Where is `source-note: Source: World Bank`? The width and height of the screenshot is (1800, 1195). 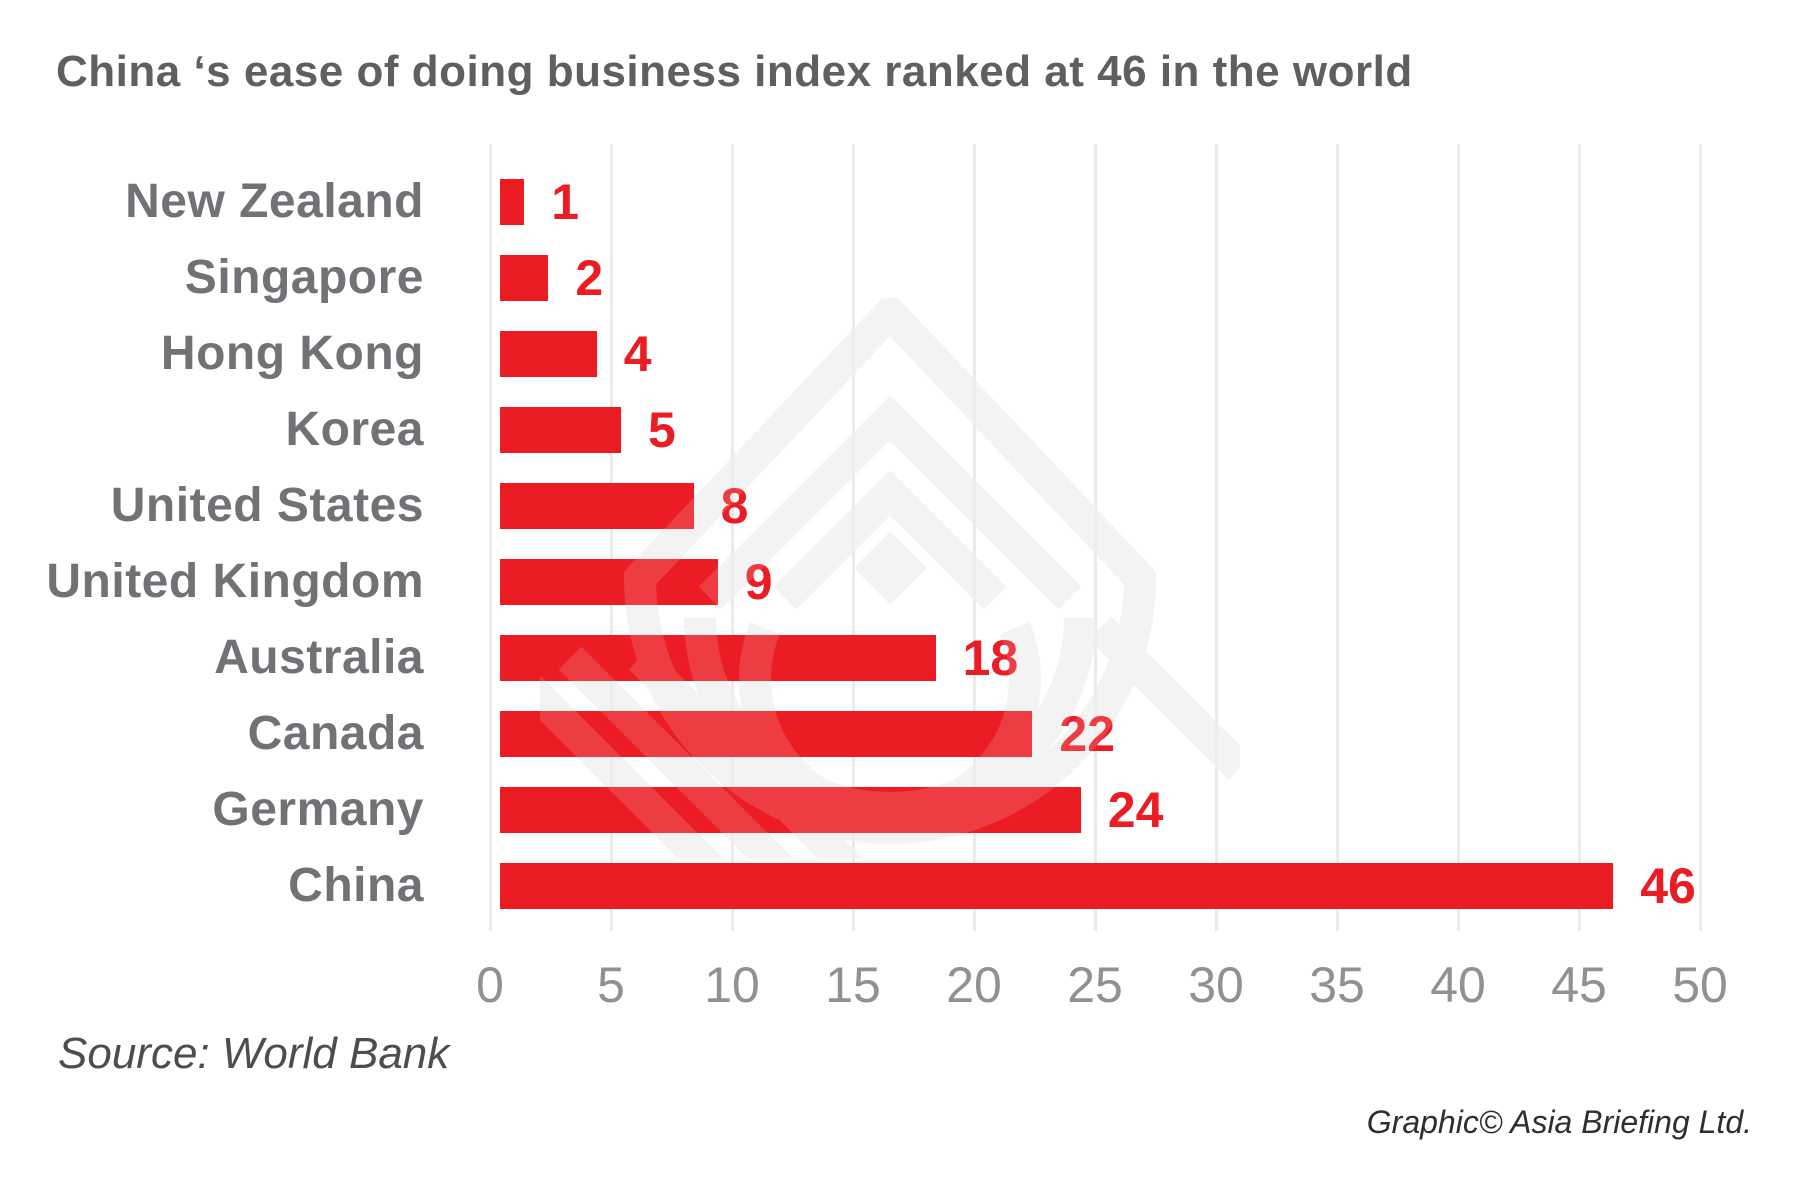 source-note: Source: World Bank is located at coordinates (254, 1053).